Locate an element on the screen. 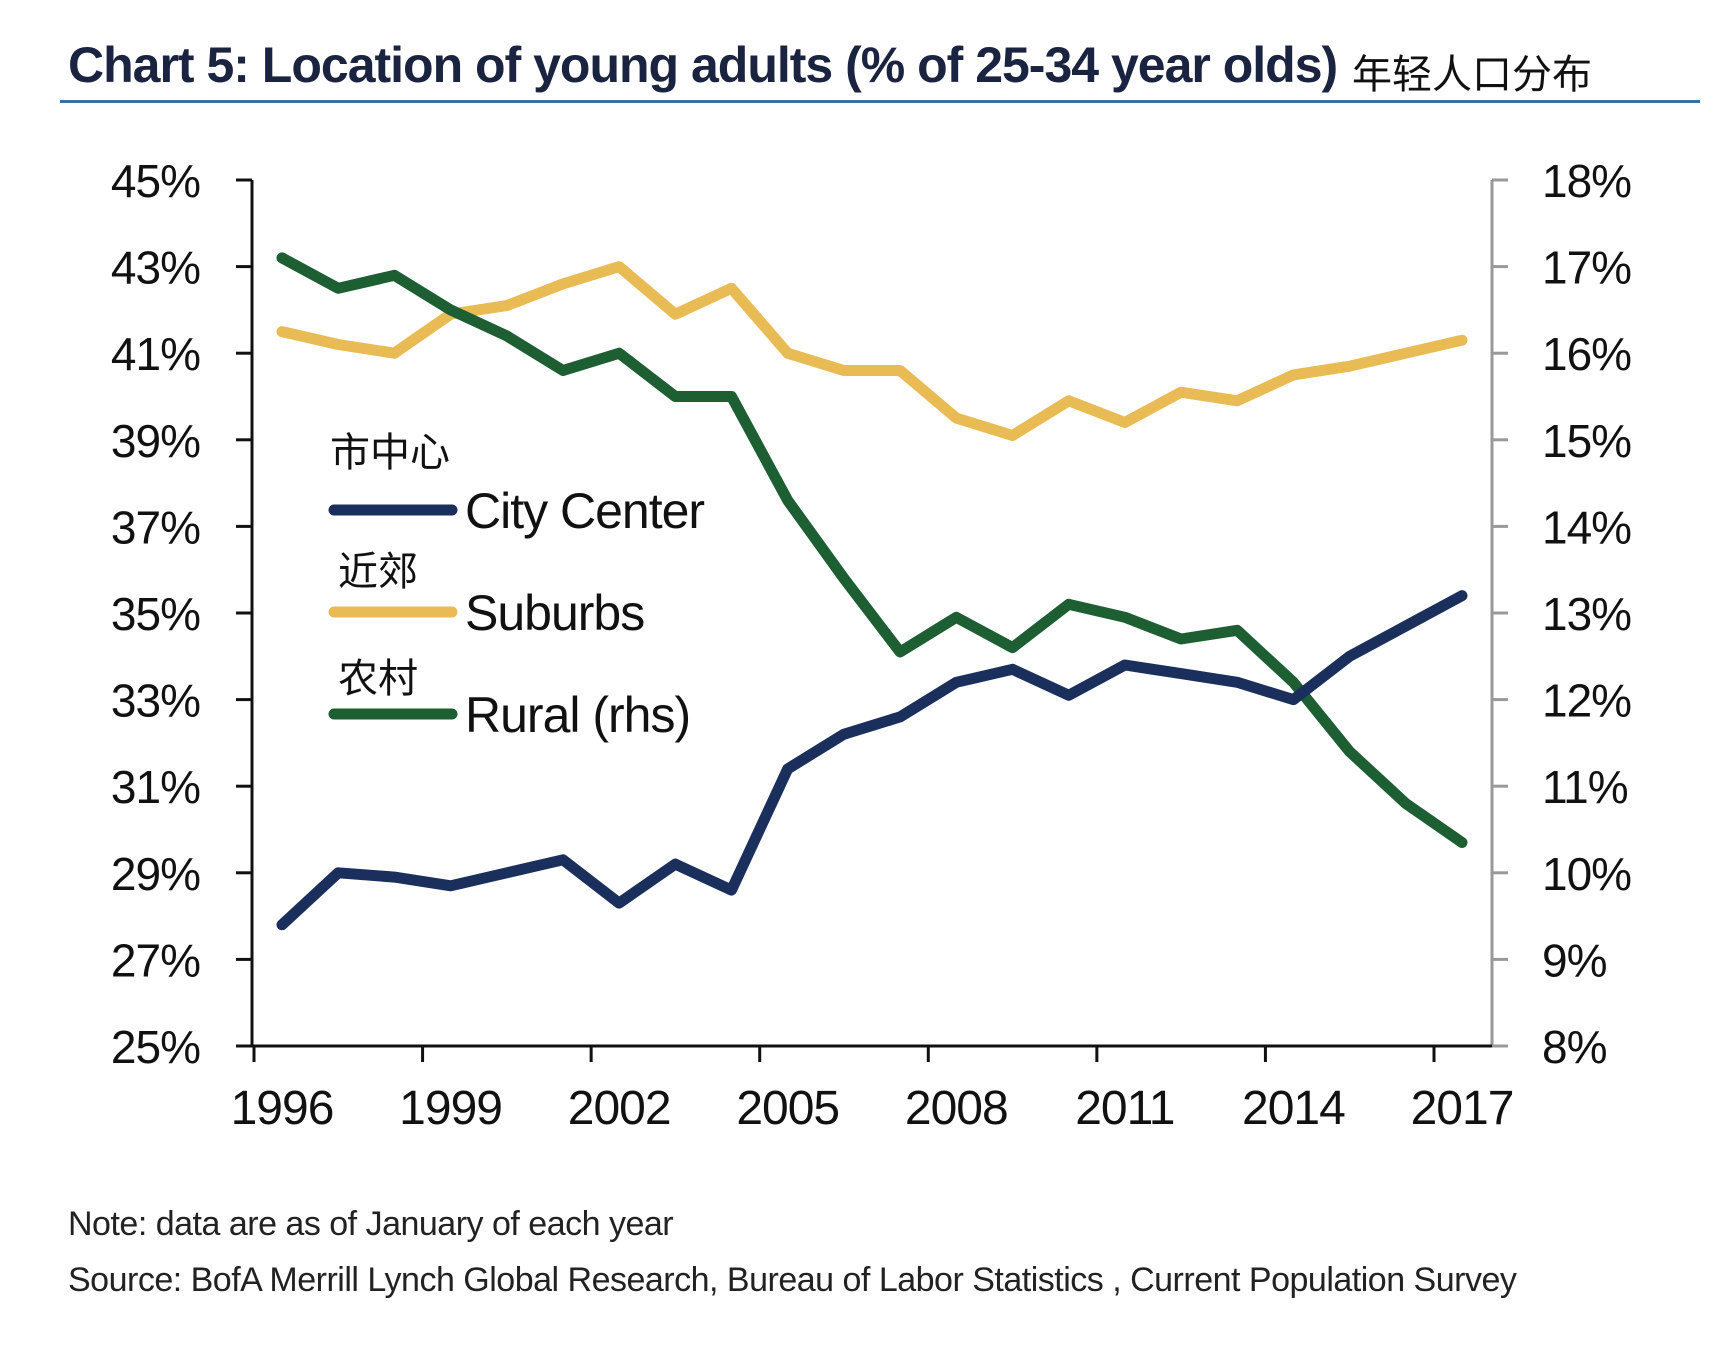 The height and width of the screenshot is (1350, 1729). right-tick-label: 17% is located at coordinates (1586, 268).